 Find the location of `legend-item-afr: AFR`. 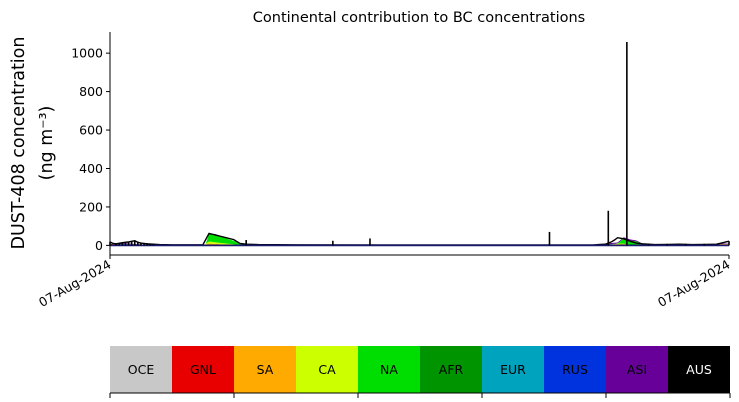

legend-item-afr: AFR is located at coordinates (451, 369).